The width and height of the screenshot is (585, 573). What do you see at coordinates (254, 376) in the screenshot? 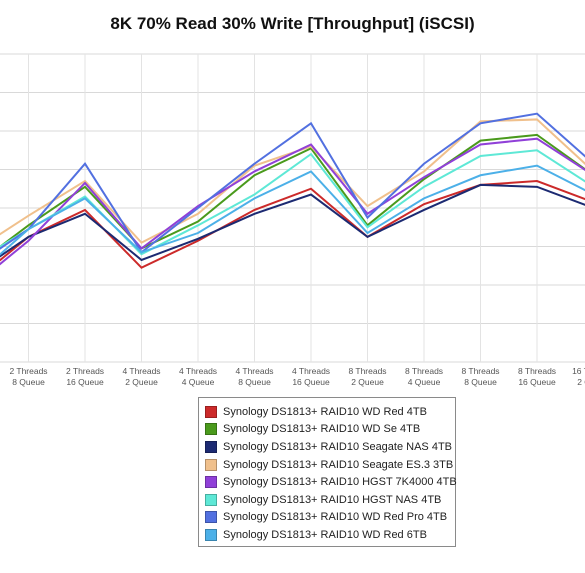
I see `x-tick-label: 4 Threads 8 Queue` at bounding box center [254, 376].